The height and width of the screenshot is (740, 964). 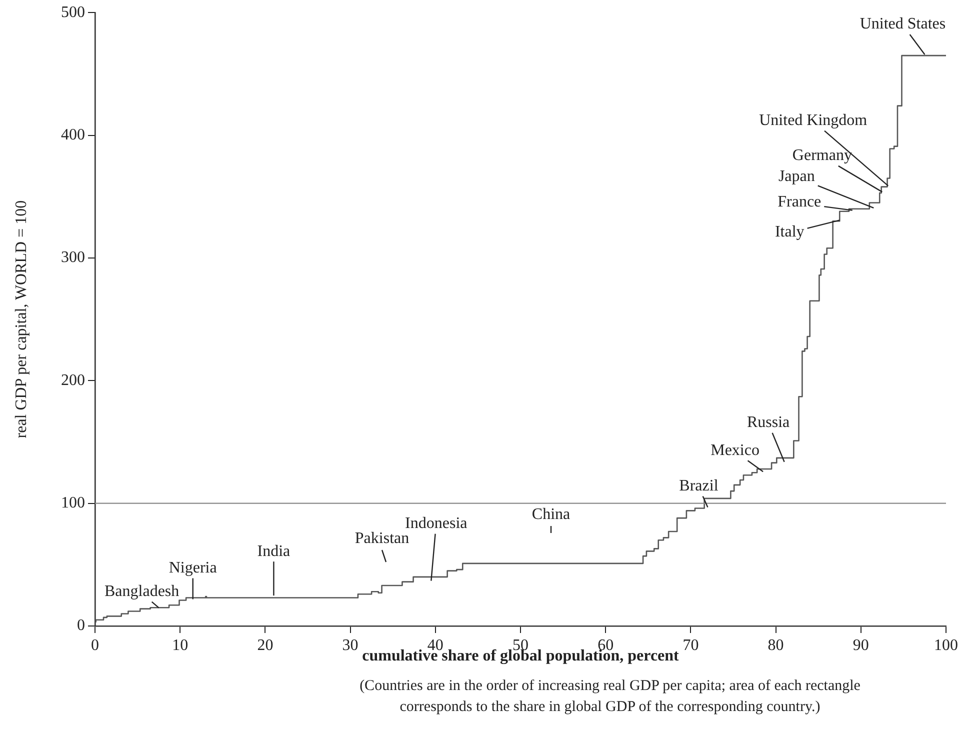 I want to click on annotation: Bangladesh, so click(x=142, y=591).